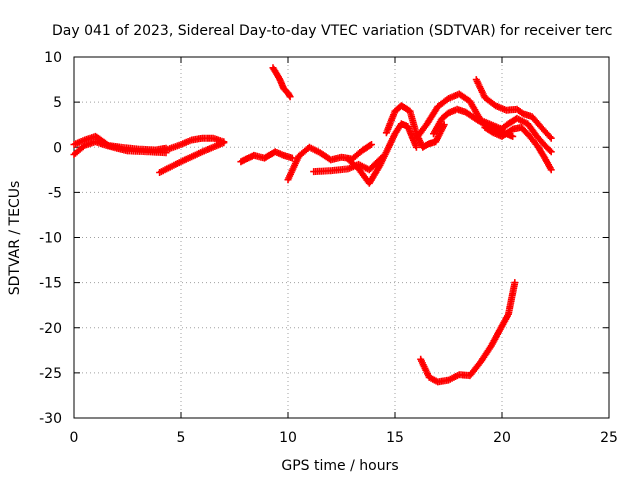  Describe the element at coordinates (57, 148) in the screenshot. I see `y-tick-label: 0` at that location.